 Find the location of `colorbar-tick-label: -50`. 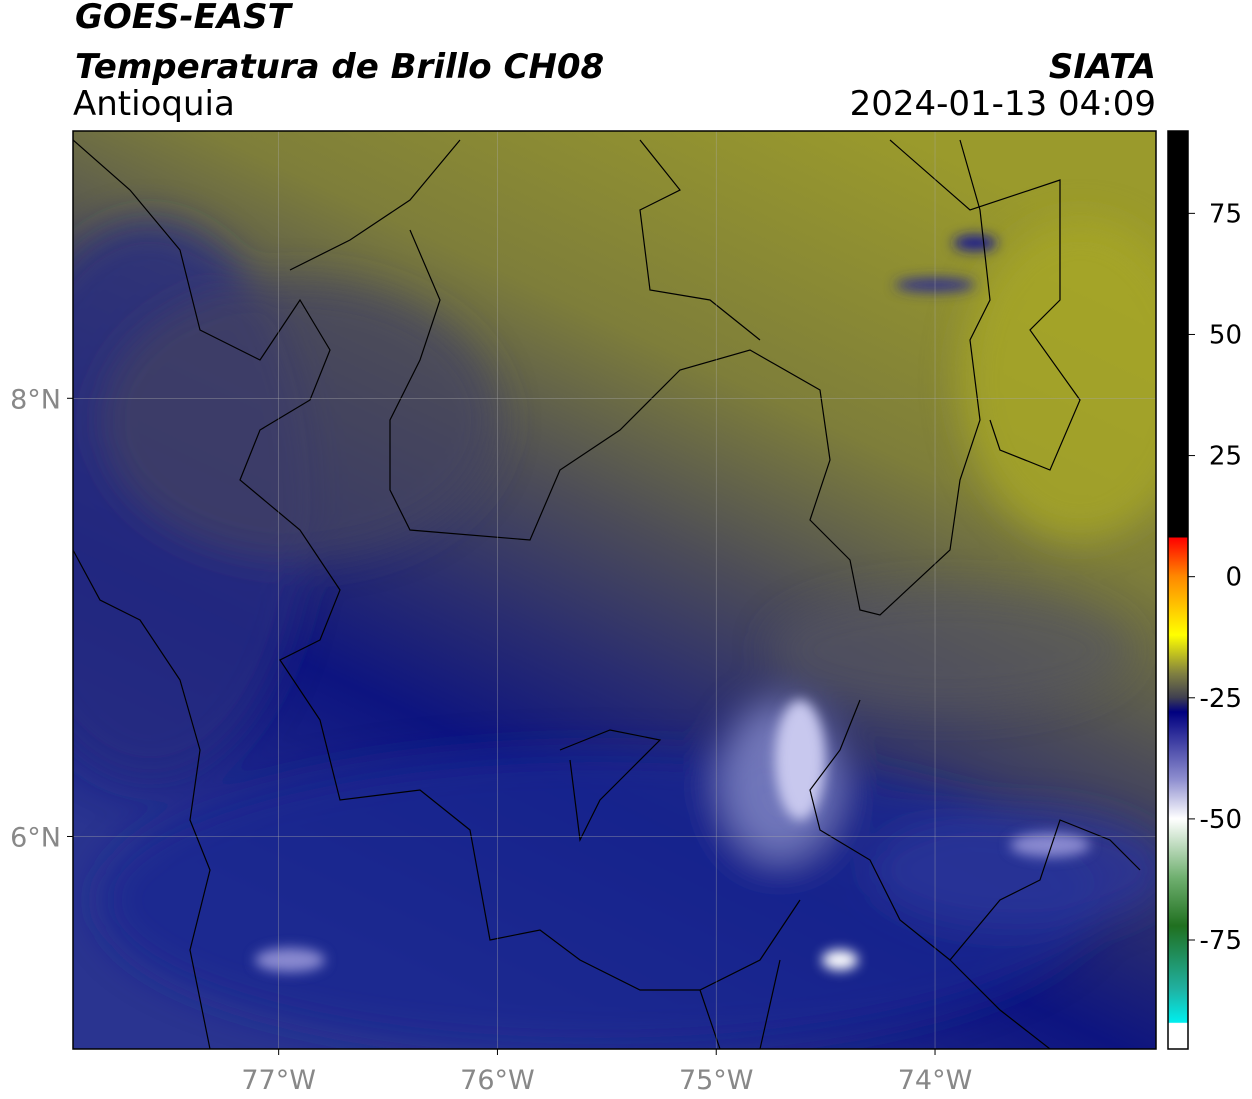

colorbar-tick-label: -50 is located at coordinates (1221, 820).